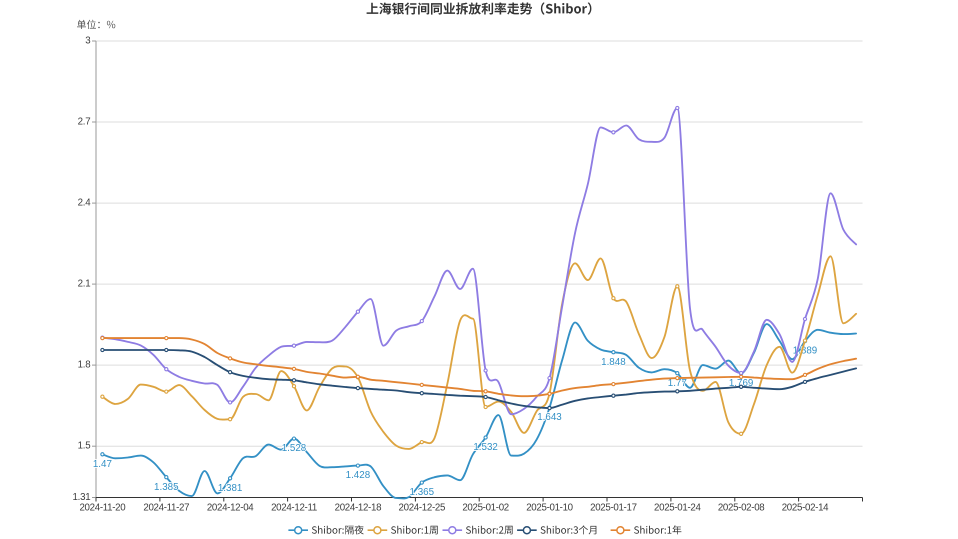 This screenshot has width=958, height=539. What do you see at coordinates (84, 283) in the screenshot?
I see `svg-text: 2.1` at bounding box center [84, 283].